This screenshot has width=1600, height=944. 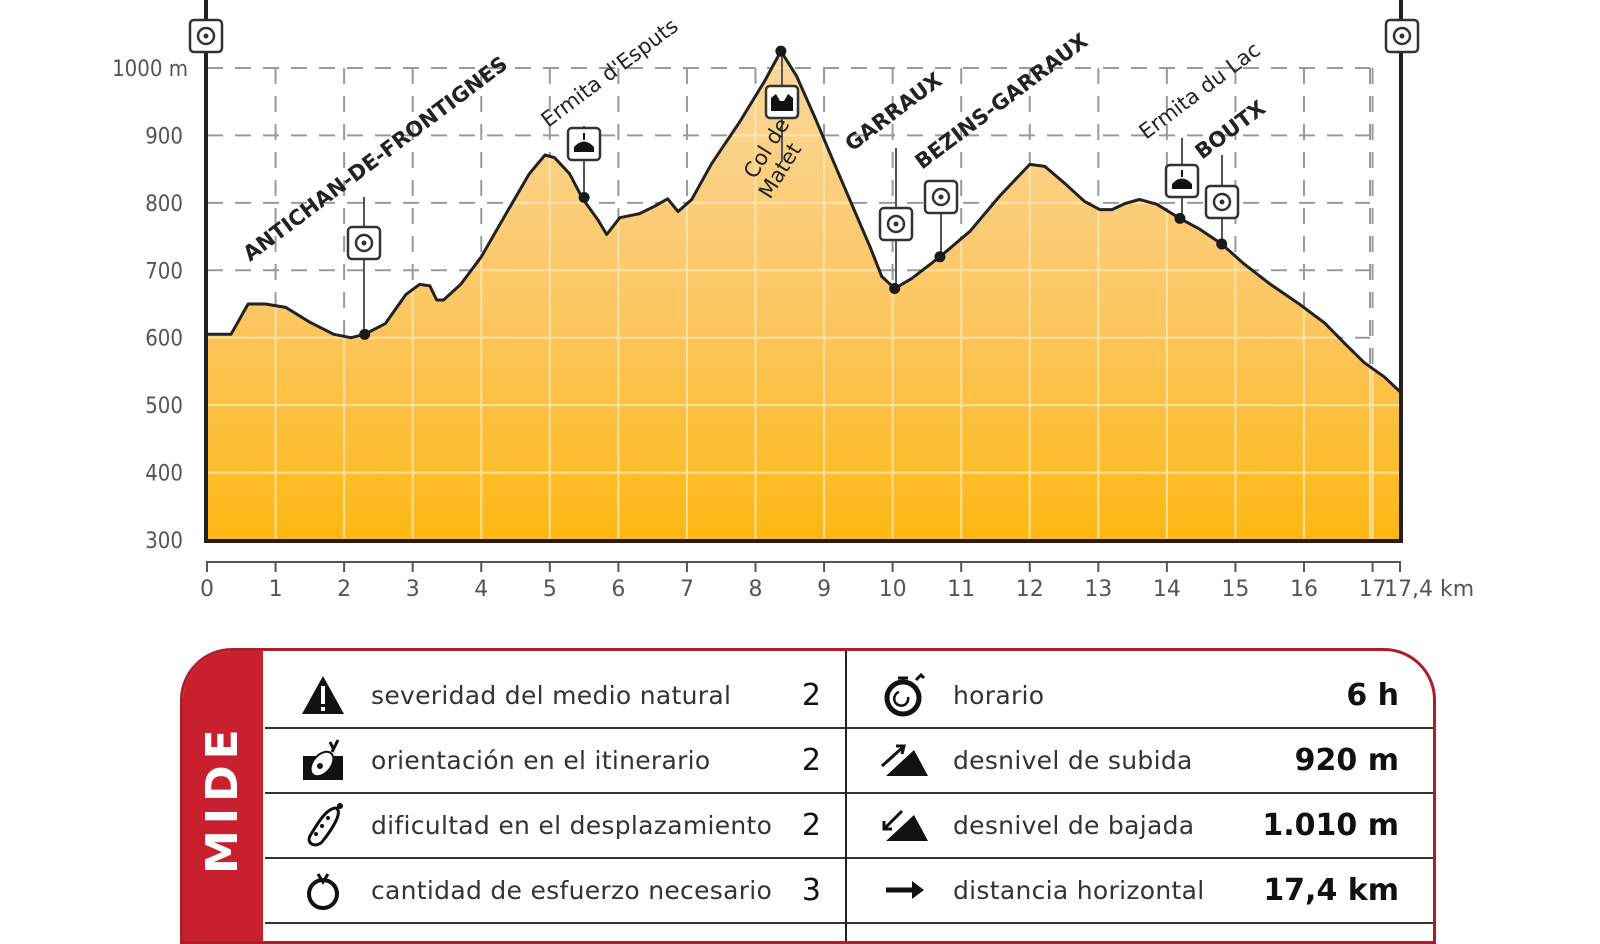 I want to click on x-tick-label: 0, so click(x=207, y=589).